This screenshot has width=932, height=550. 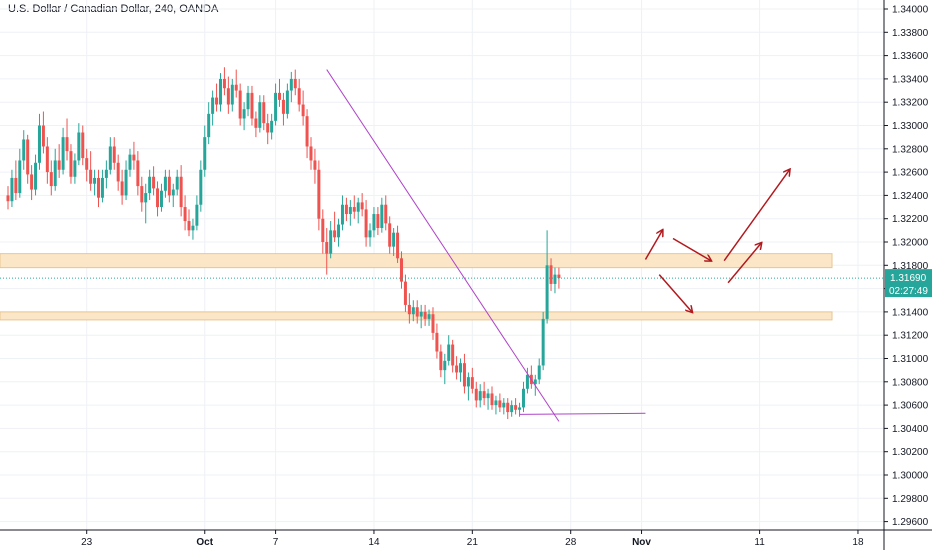 What do you see at coordinates (910, 243) in the screenshot?
I see `y-tick-label: 1.32000` at bounding box center [910, 243].